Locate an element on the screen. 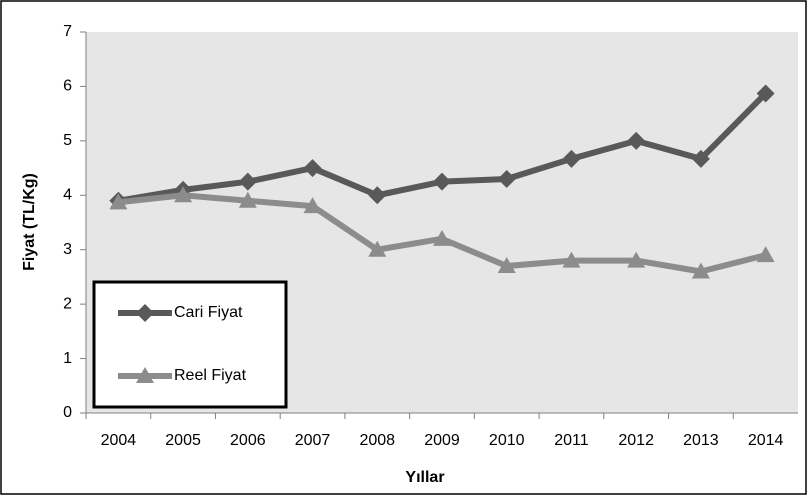 The image size is (808, 501). x-tick-label: 2012 is located at coordinates (636, 440).